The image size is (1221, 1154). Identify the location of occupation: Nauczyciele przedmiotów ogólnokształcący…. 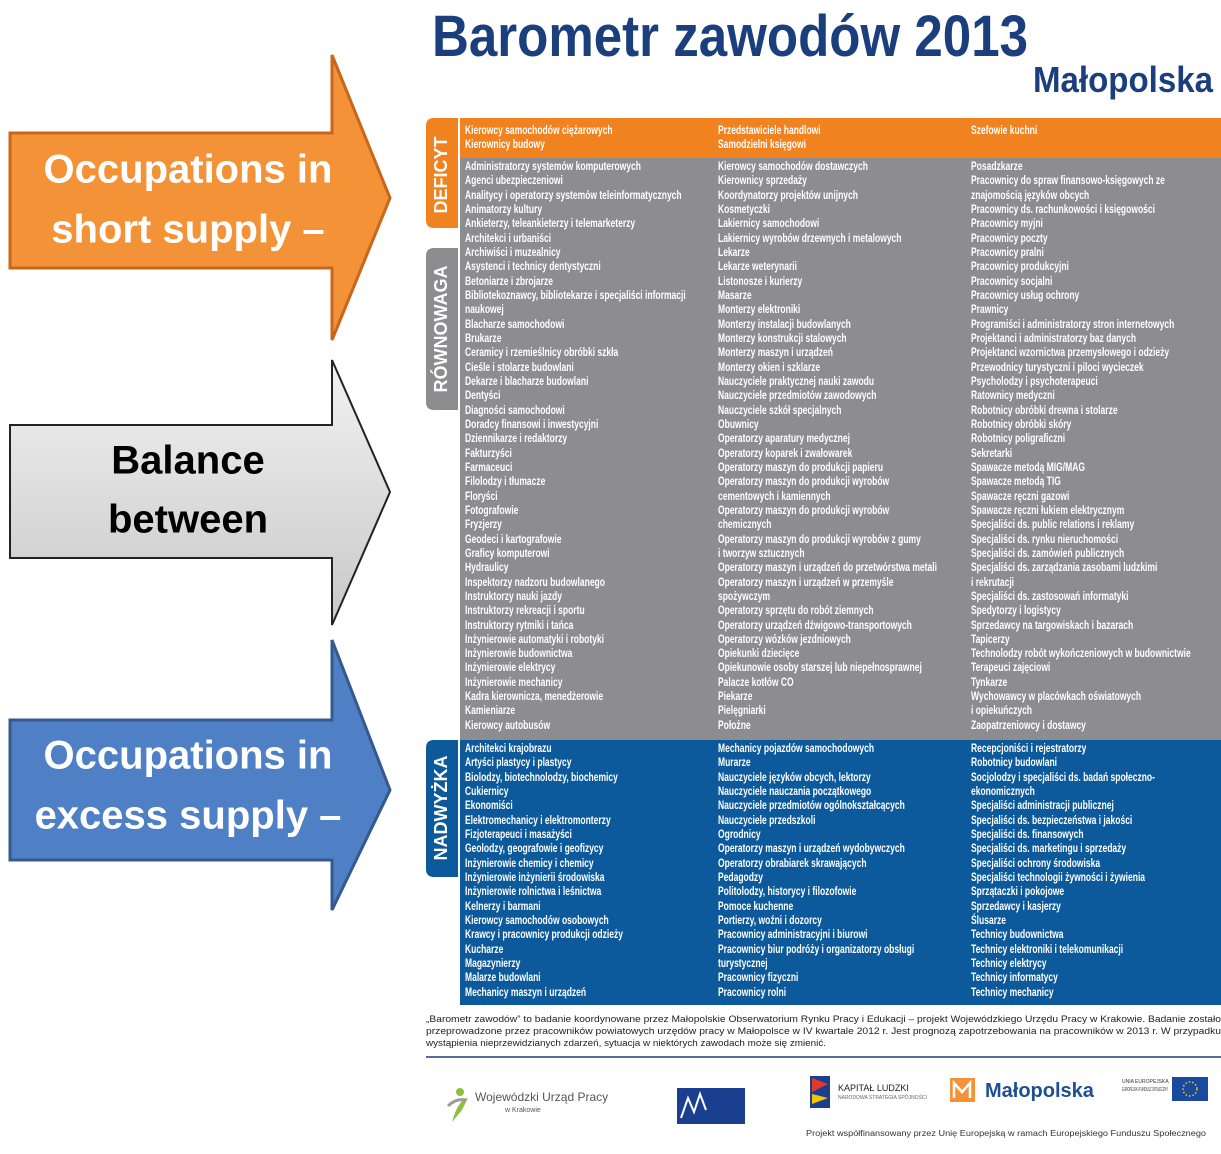
(811, 806).